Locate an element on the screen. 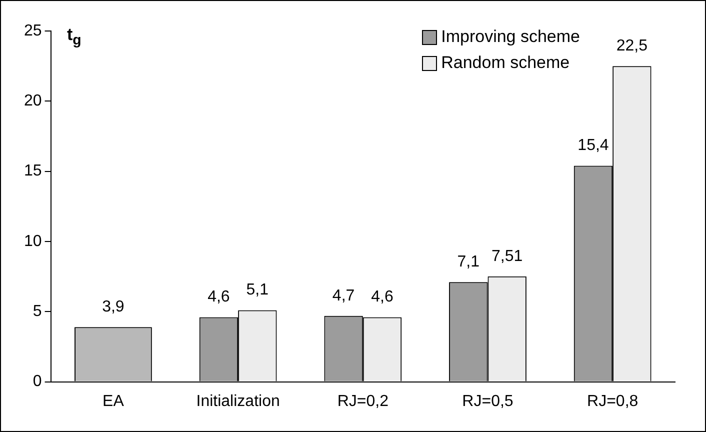 This screenshot has width=706, height=432. y-tick-label: 25 is located at coordinates (33, 31).